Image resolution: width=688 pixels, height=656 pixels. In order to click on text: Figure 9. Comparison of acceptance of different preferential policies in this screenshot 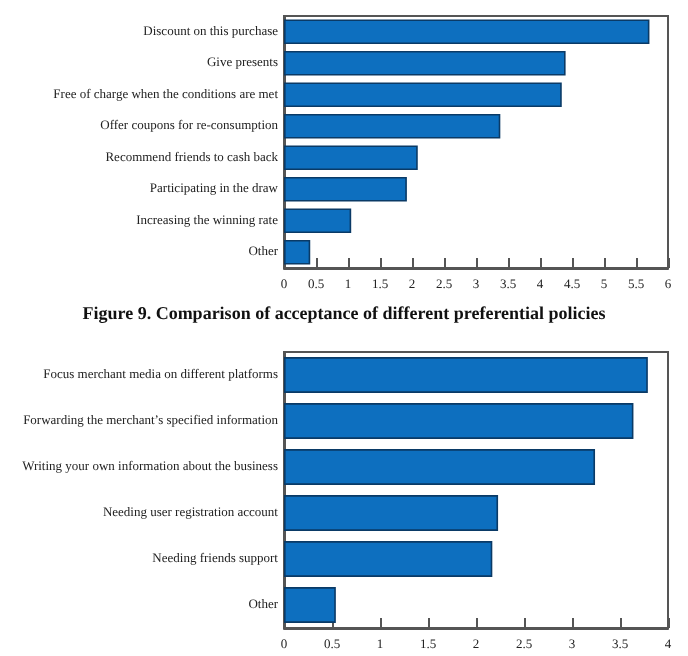, I will do `click(344, 313)`.